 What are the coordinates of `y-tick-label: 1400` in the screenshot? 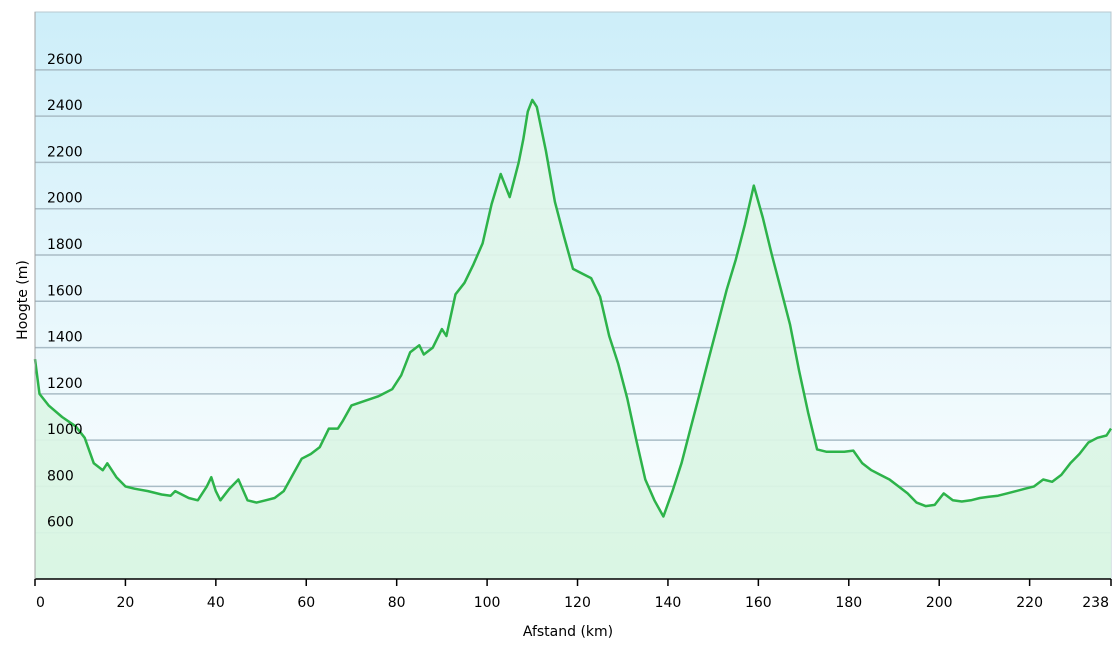 It's located at (65, 338).